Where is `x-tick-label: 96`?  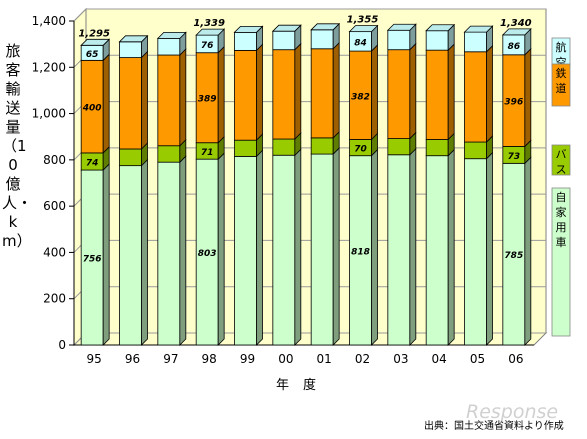
x-tick-label: 96 is located at coordinates (132, 359).